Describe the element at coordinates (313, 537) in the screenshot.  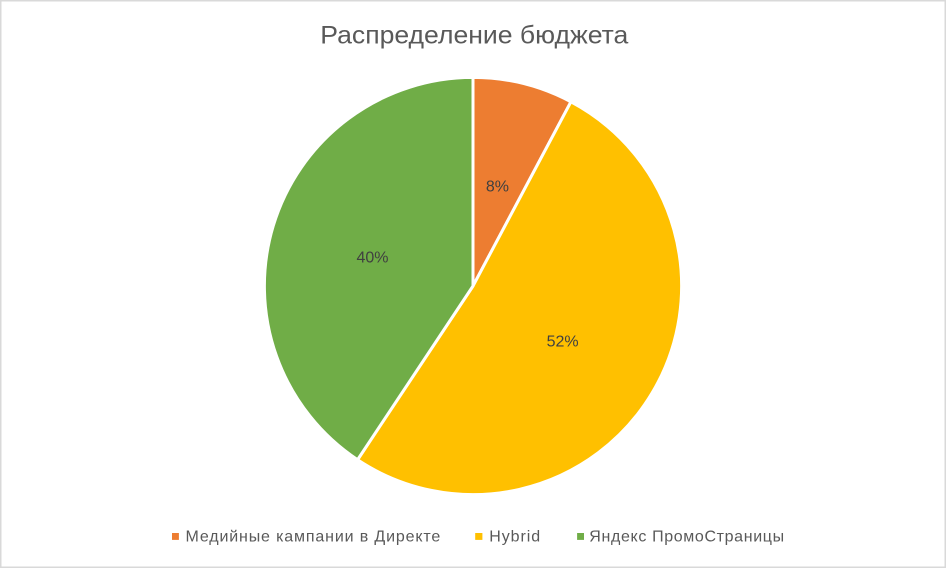
I see `svg-text: Медийные кампании в Директе` at that location.